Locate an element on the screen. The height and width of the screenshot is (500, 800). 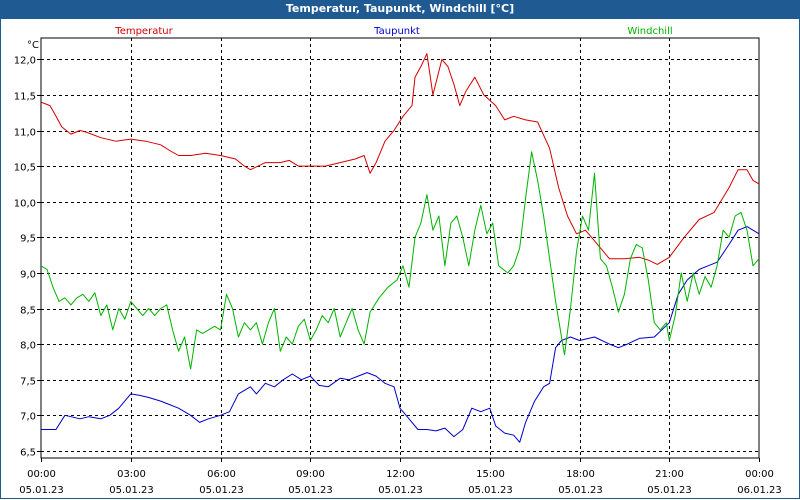
legend-taupunkt: Taupunkt is located at coordinates (396, 31).